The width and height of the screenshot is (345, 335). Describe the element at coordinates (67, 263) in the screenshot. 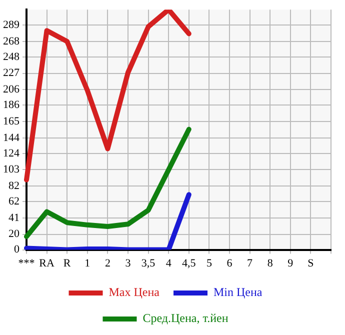

I see `x-tick-label: R` at that location.